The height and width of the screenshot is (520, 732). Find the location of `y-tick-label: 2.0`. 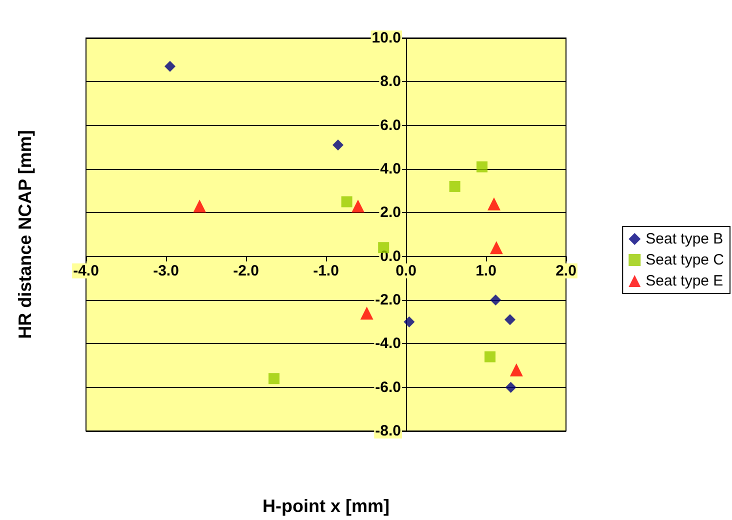

y-tick-label: 2.0 is located at coordinates (390, 213).